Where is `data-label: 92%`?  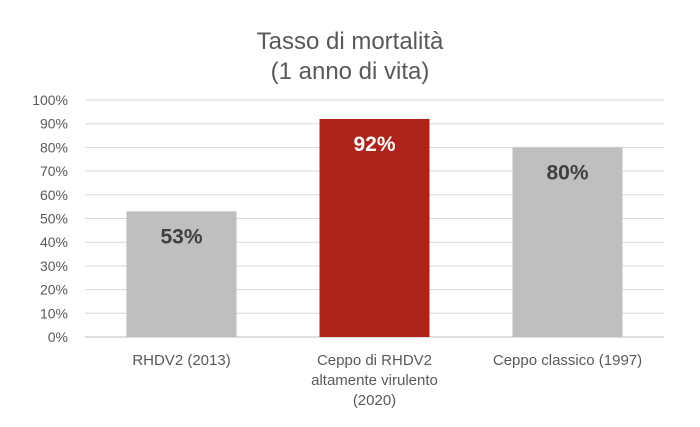 data-label: 92% is located at coordinates (374, 144).